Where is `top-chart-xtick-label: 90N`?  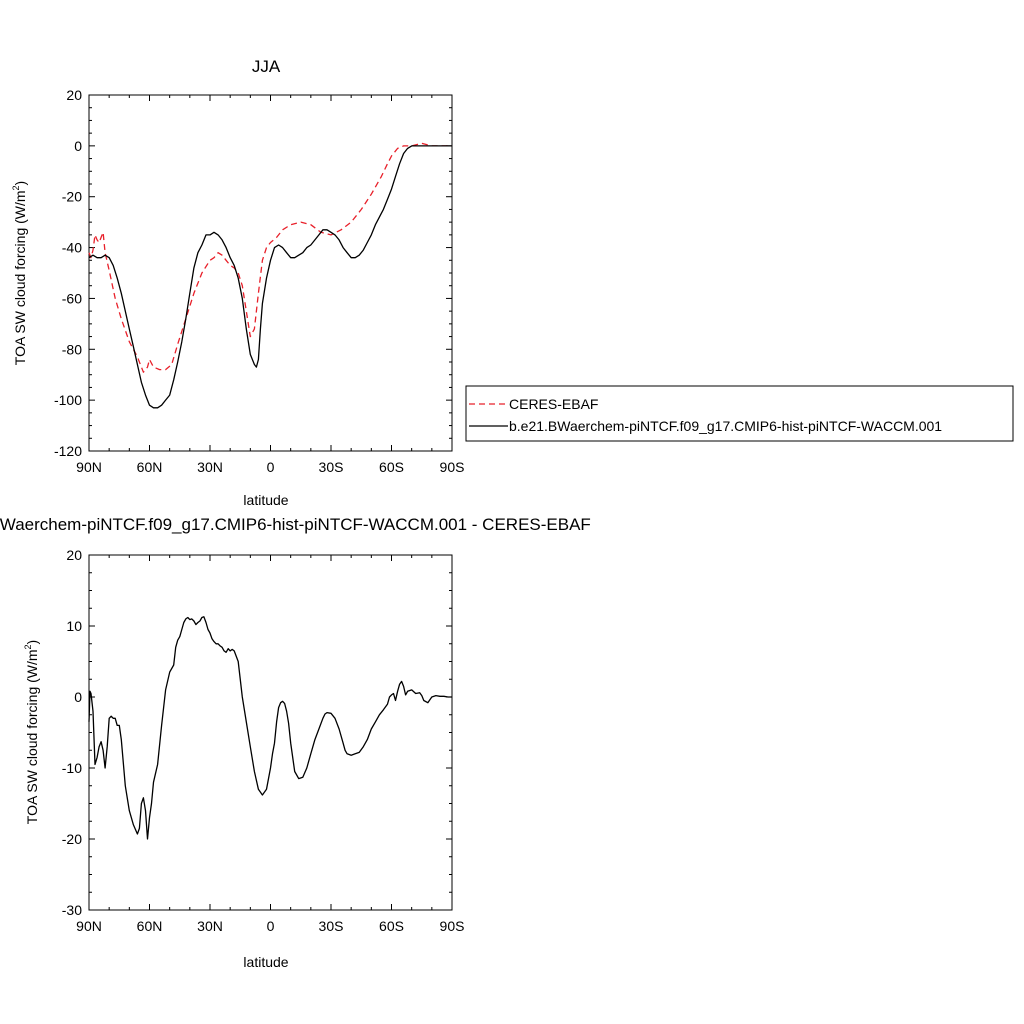
top-chart-xtick-label: 90N is located at coordinates (89, 467).